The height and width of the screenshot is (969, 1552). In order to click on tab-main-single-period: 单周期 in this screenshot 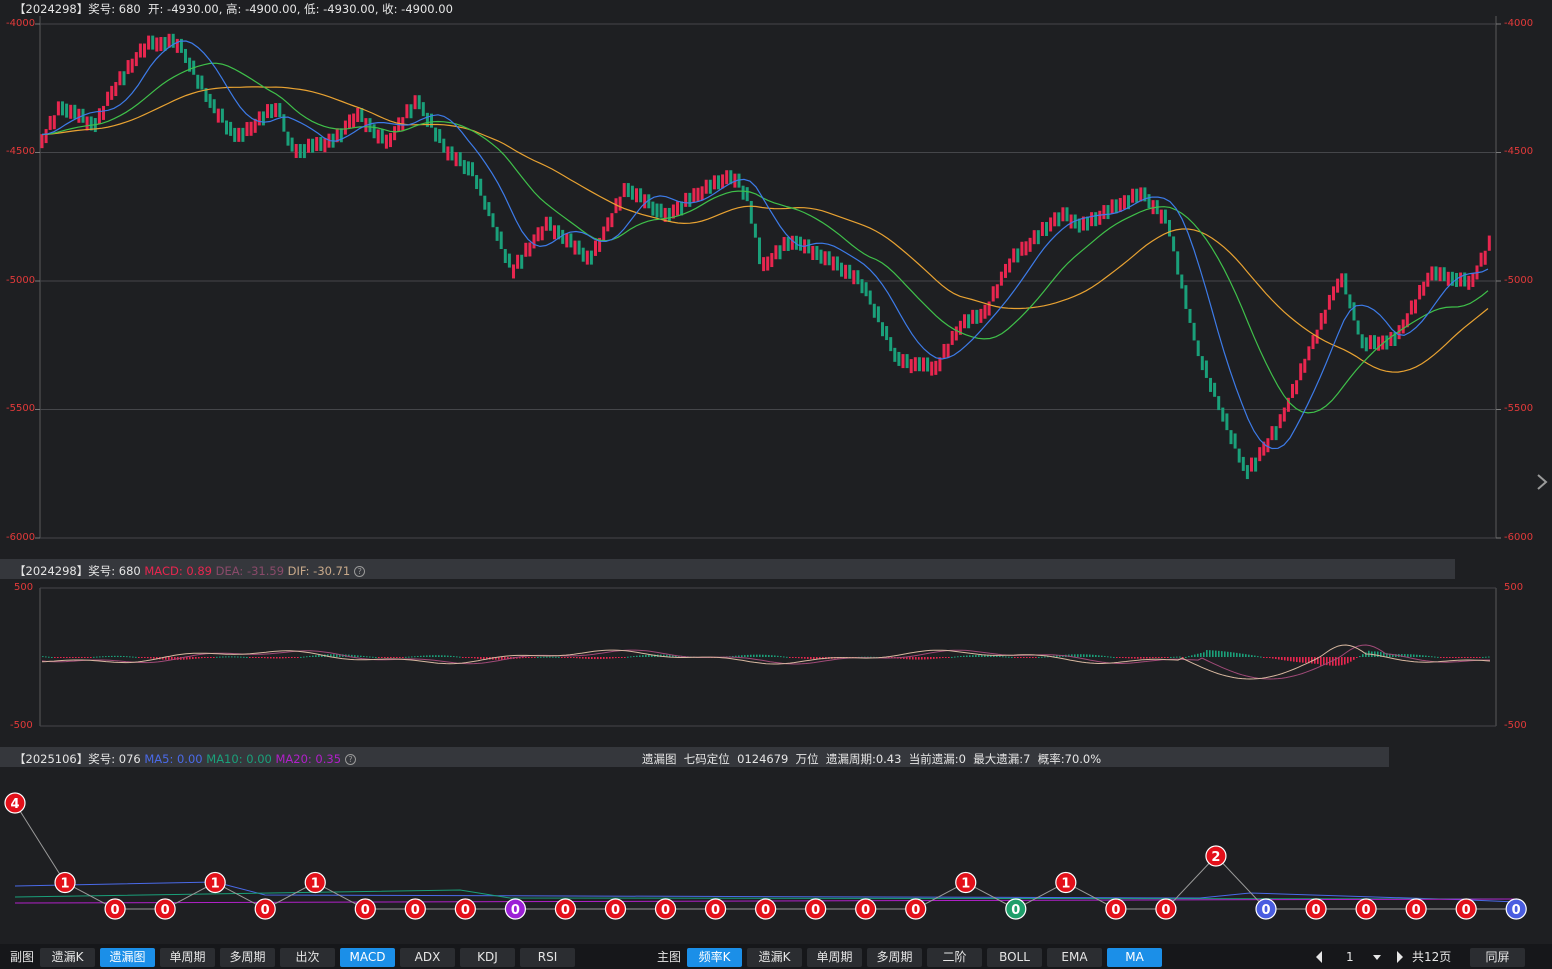, I will do `click(834, 957)`.